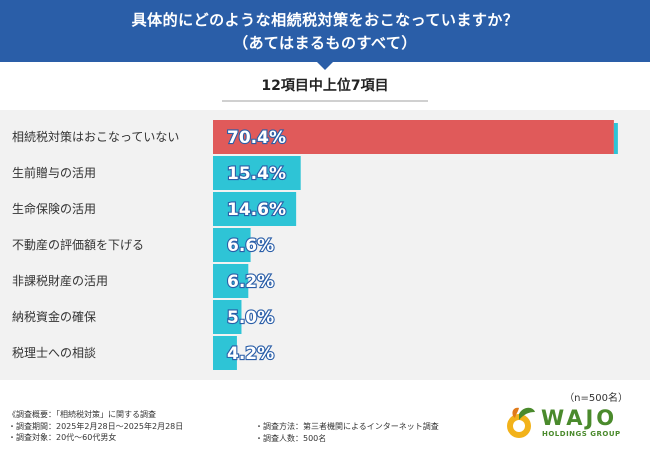 This screenshot has height=450, width=650. Describe the element at coordinates (325, 43) in the screenshot. I see `title-line-2: （あてはまるものすべて）` at that location.